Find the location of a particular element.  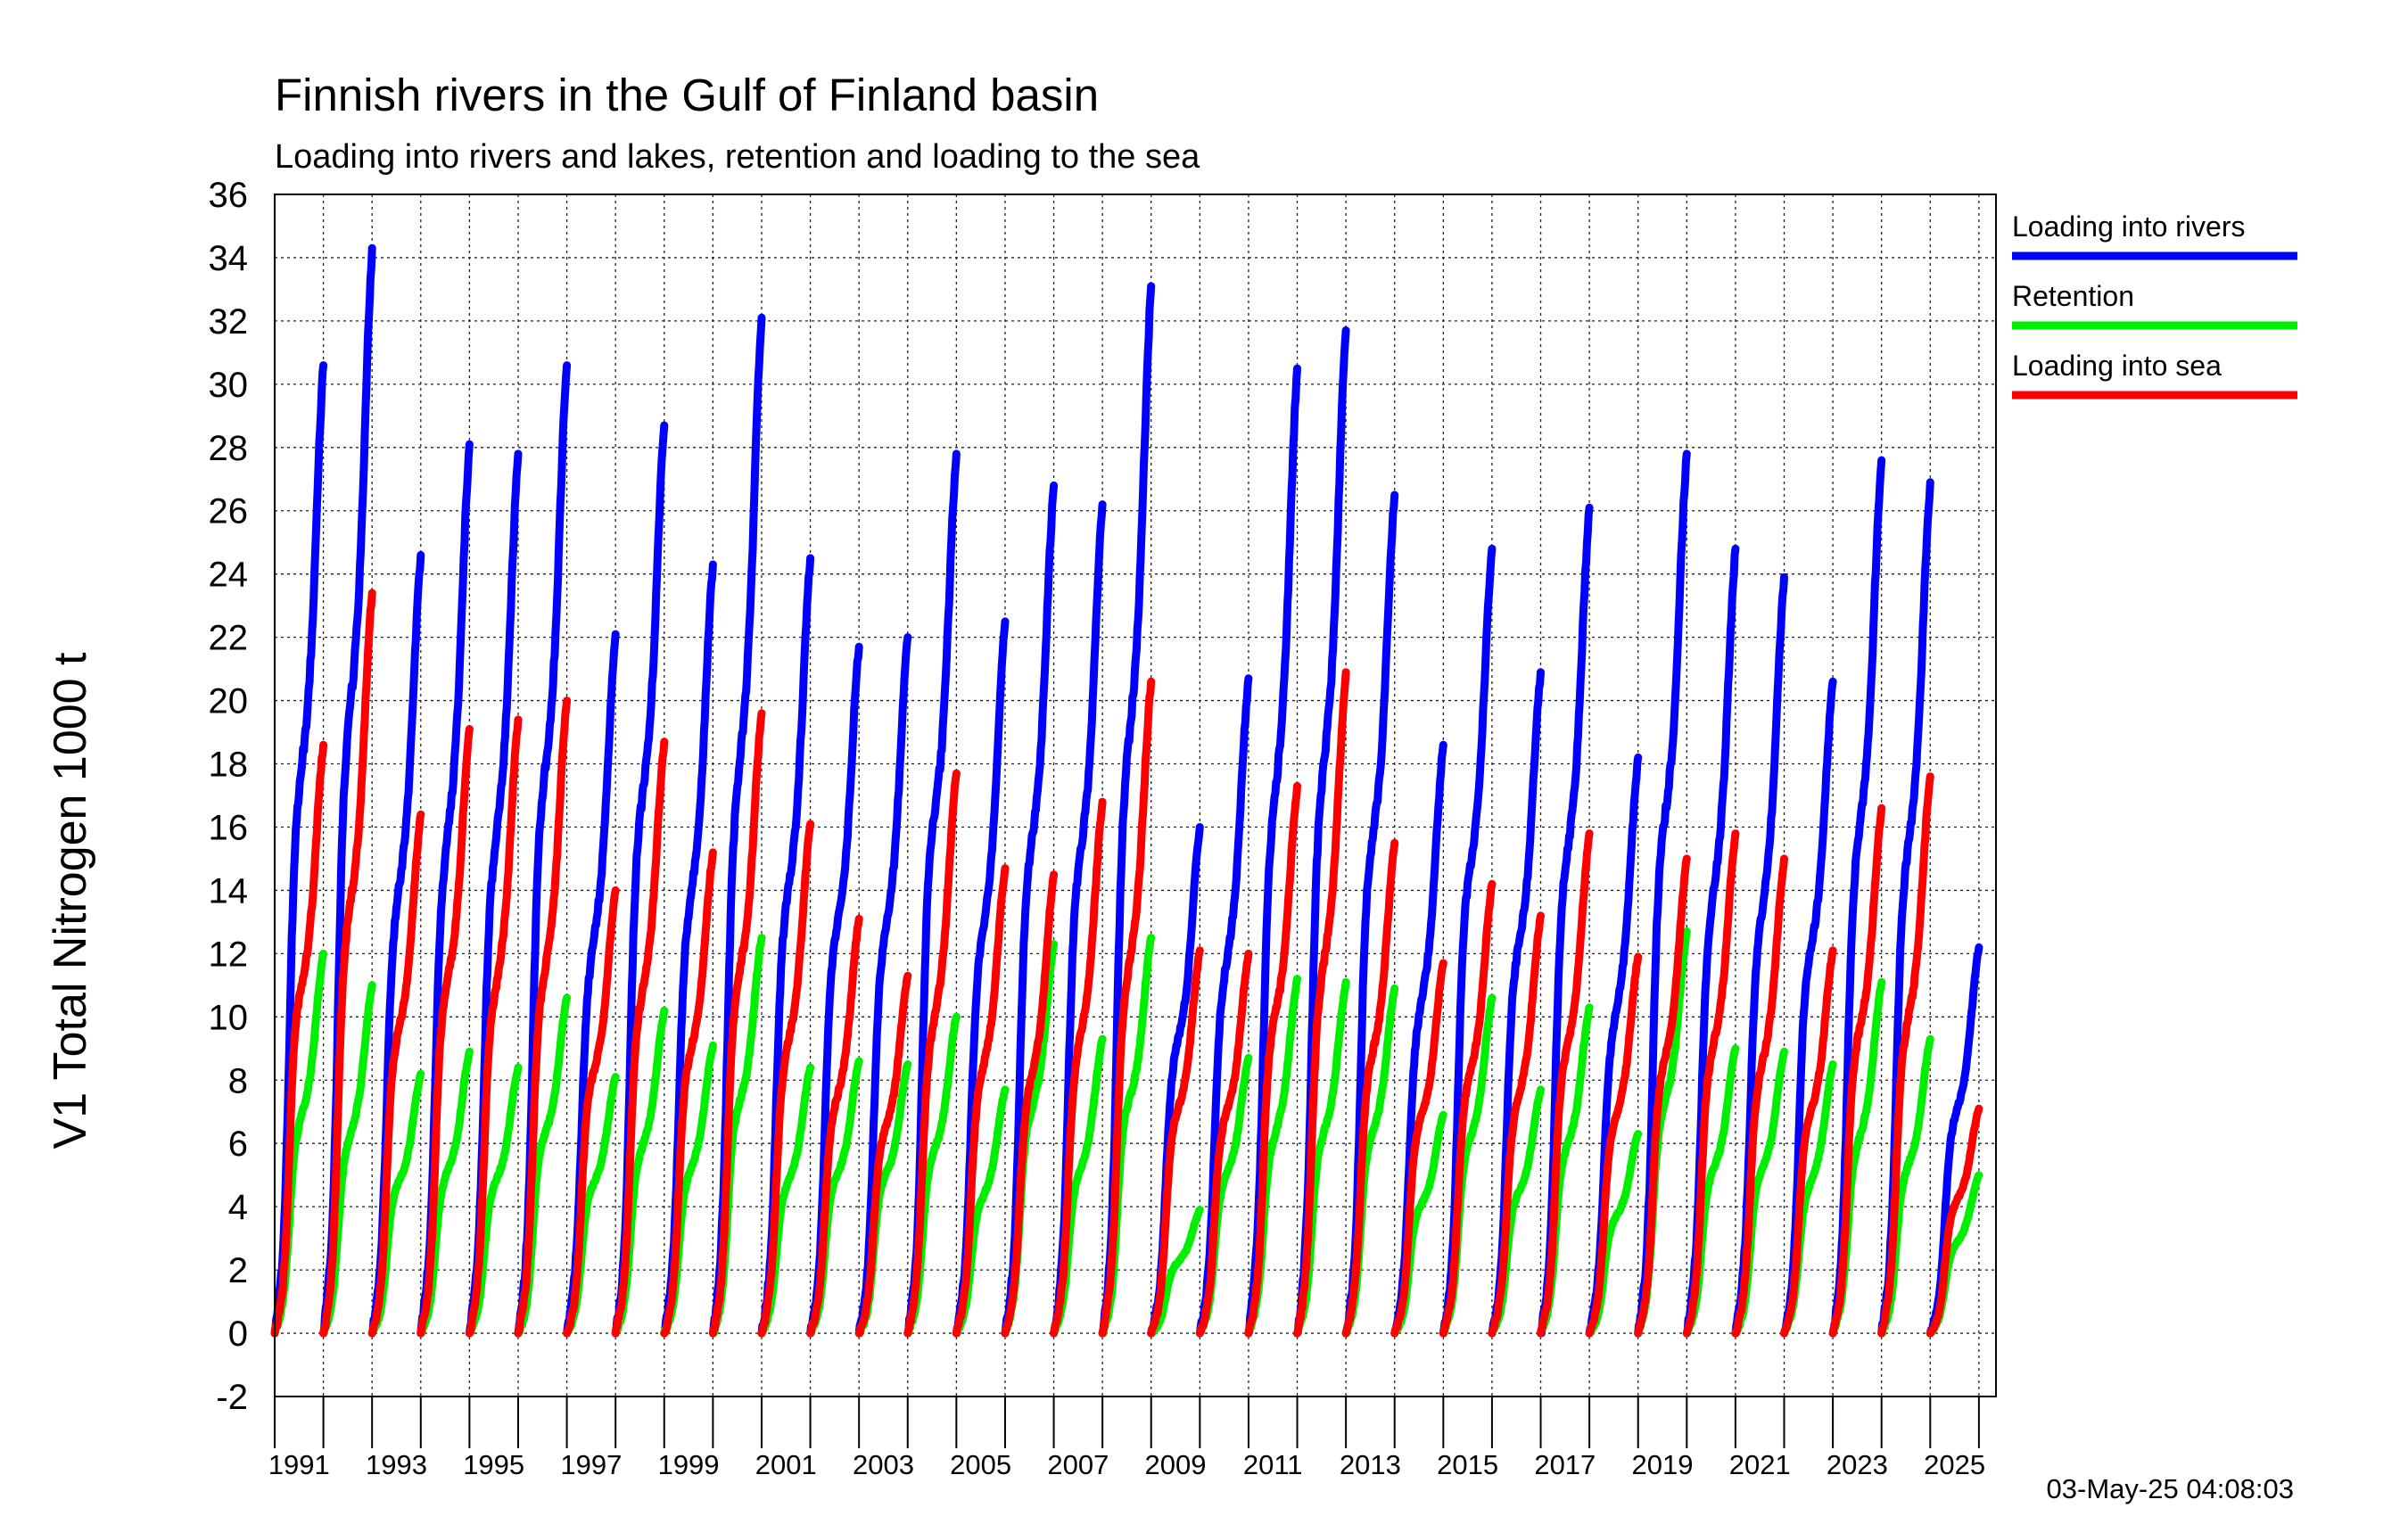

y-tick-label: 26 is located at coordinates (229, 511).